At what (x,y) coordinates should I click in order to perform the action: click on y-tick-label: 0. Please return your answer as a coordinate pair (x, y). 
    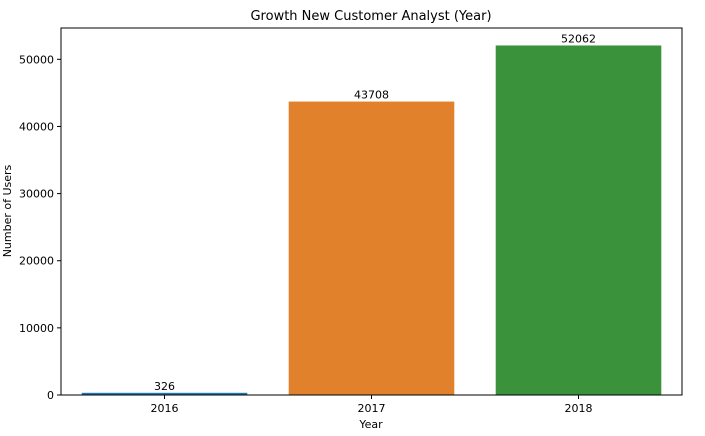
    Looking at the image, I should click on (50, 395).